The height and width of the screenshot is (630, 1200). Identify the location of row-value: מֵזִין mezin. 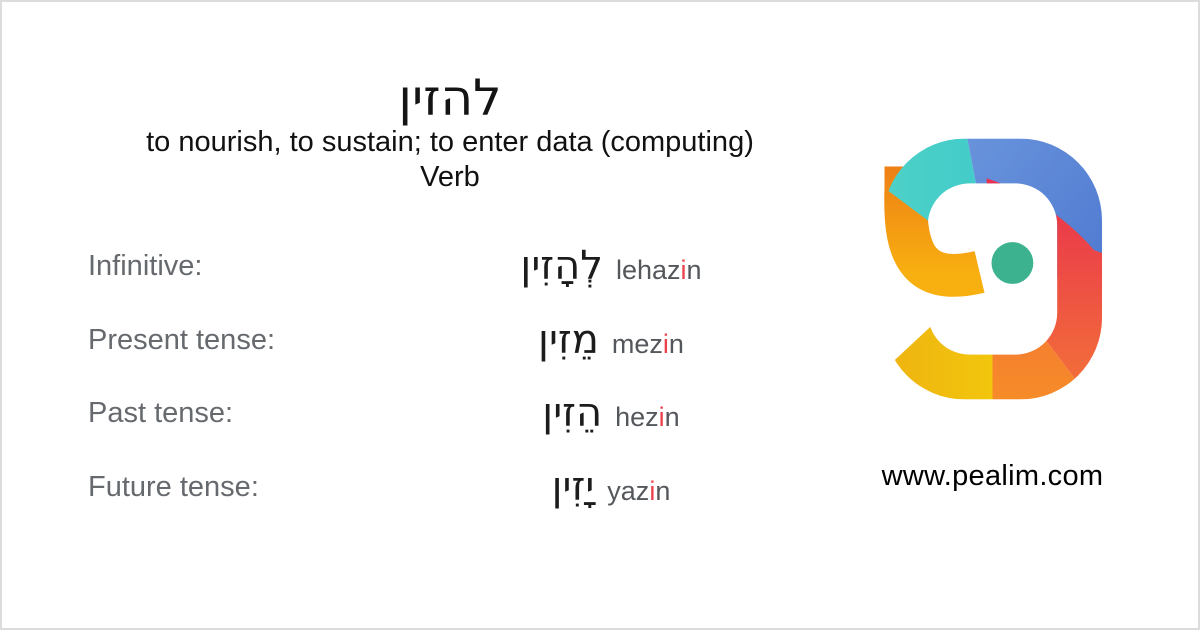
(611, 340).